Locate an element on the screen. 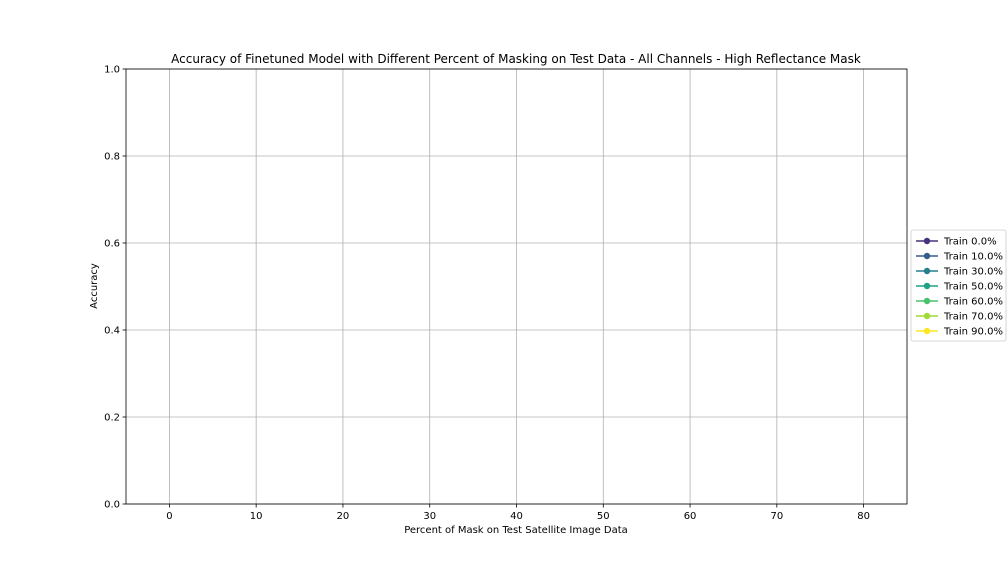 The image size is (1008, 576). legend-label: Train 30.0% is located at coordinates (973, 272).